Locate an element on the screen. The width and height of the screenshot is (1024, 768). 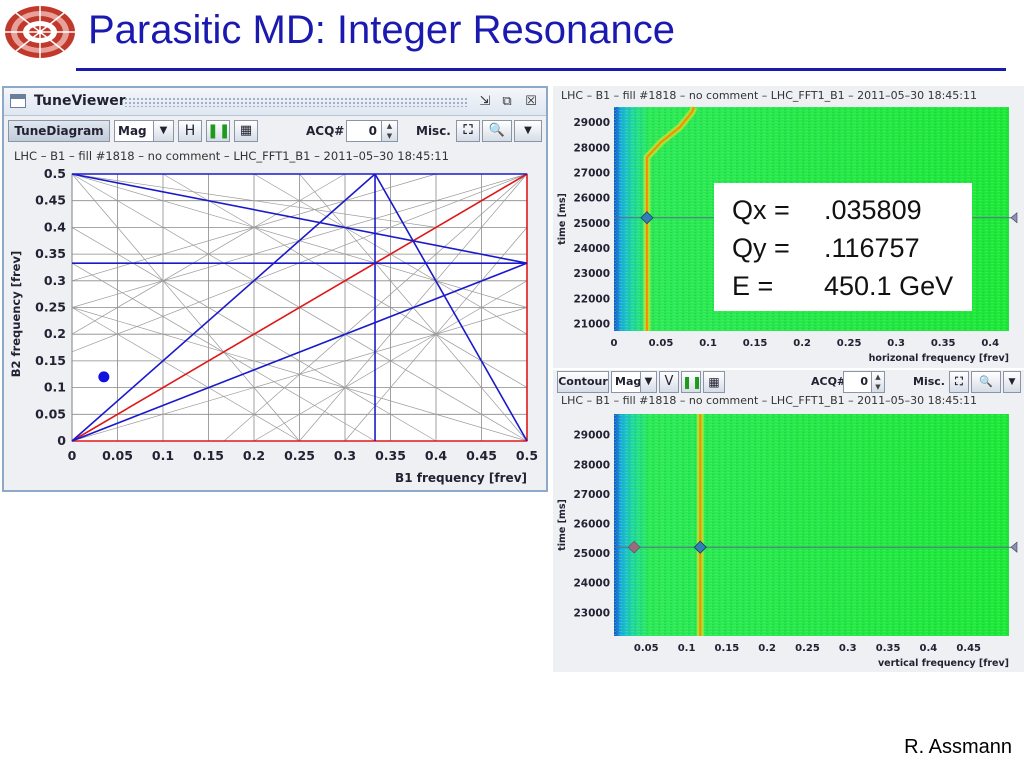
y-tick-label: 0.05 is located at coordinates (50, 413).